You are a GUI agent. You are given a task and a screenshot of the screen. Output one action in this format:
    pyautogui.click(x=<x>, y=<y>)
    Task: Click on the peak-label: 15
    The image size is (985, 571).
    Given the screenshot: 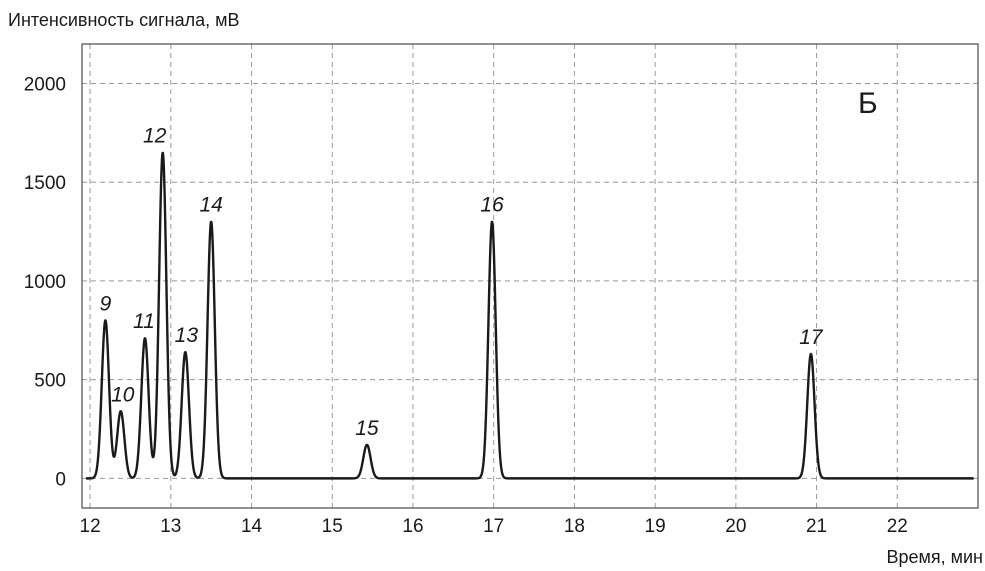 What is the action you would take?
    pyautogui.click(x=367, y=428)
    